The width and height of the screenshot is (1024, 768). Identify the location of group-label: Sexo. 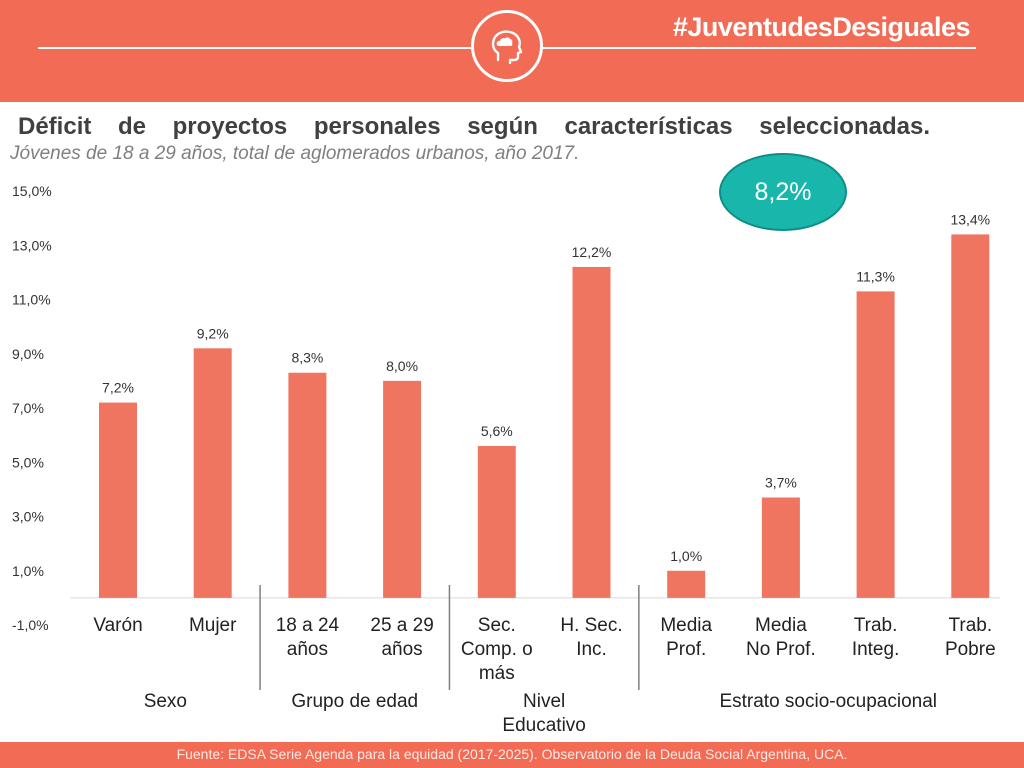
(165, 701).